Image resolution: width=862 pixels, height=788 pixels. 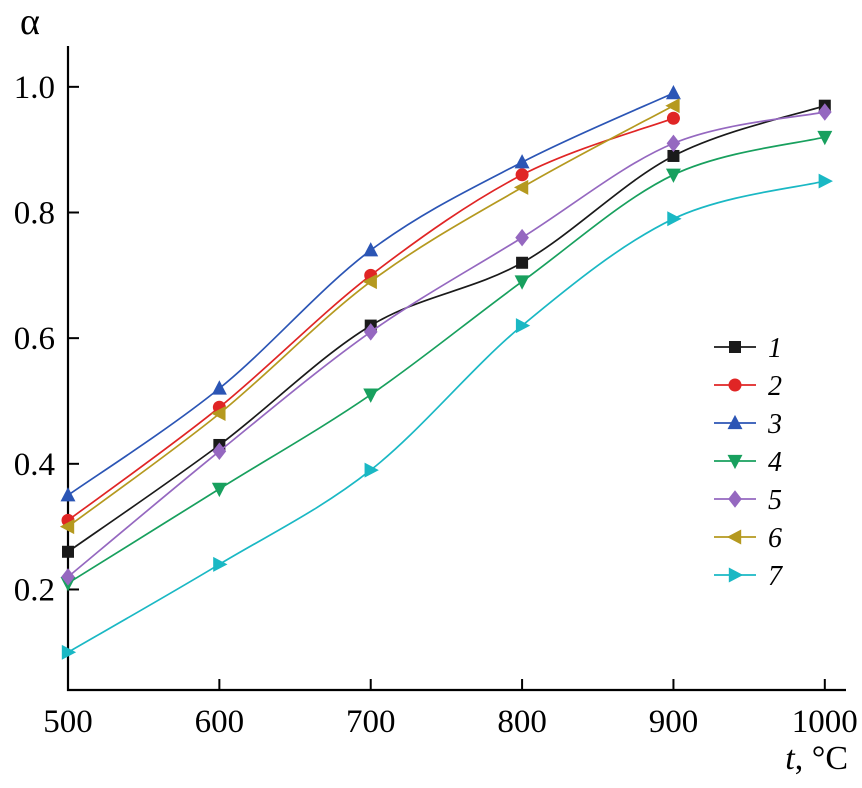 I want to click on legend-item-6: 6, so click(x=748, y=538).